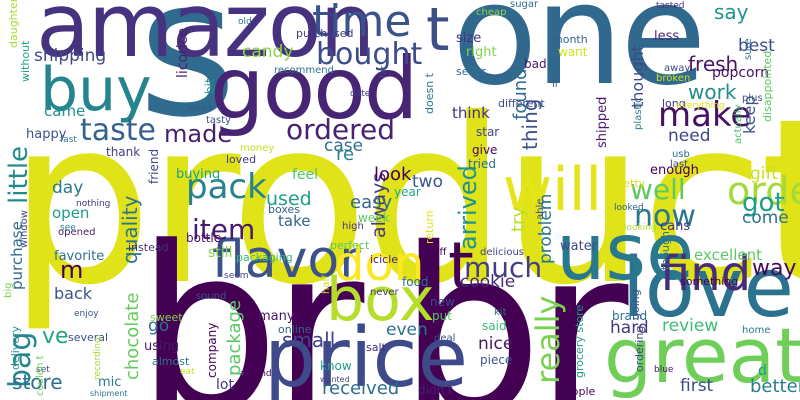  What do you see at coordinates (236, 276) in the screenshot?
I see `word: seem` at bounding box center [236, 276].